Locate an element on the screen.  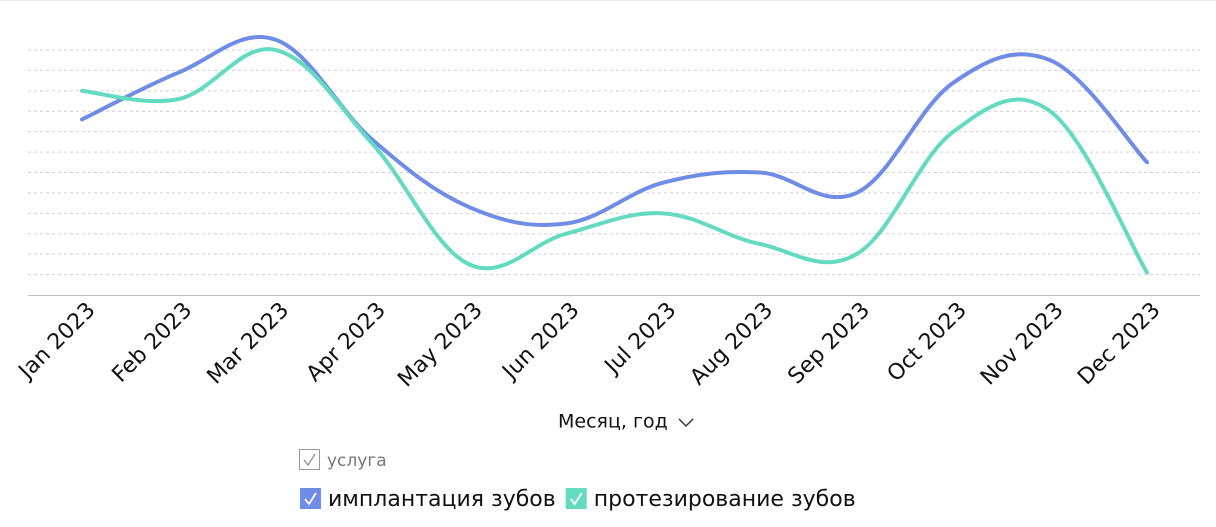
legend-item: имплантация зубов is located at coordinates (428, 499).